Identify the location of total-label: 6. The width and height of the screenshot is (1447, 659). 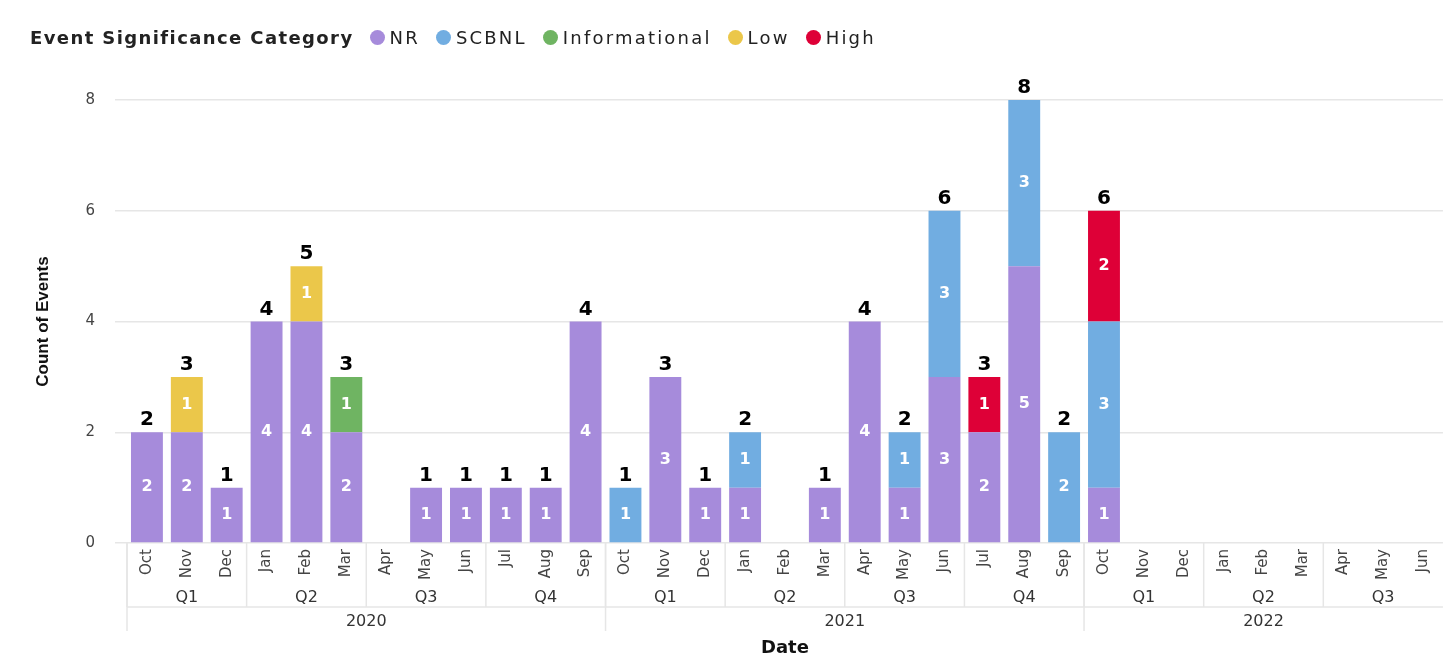
(944, 196).